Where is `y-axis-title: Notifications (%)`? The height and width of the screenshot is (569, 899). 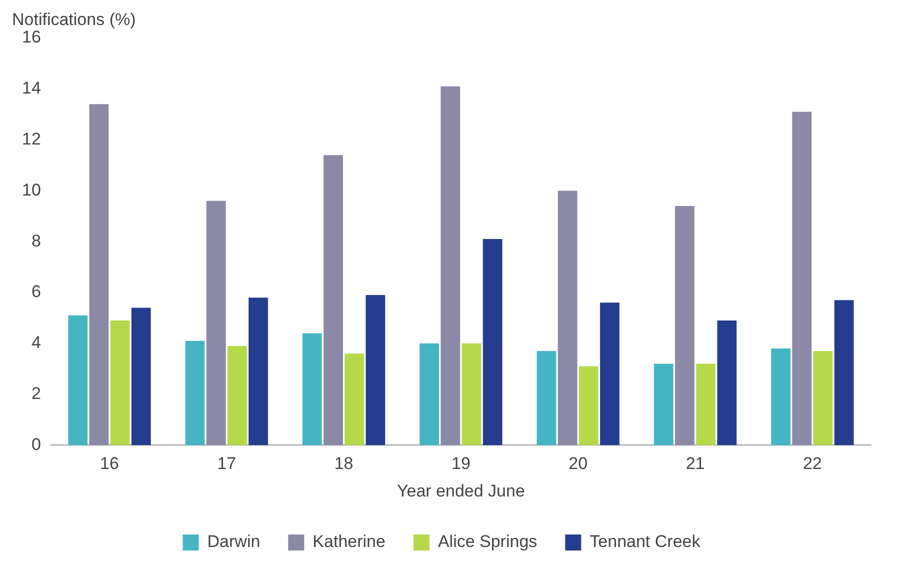
y-axis-title: Notifications (%) is located at coordinates (74, 20).